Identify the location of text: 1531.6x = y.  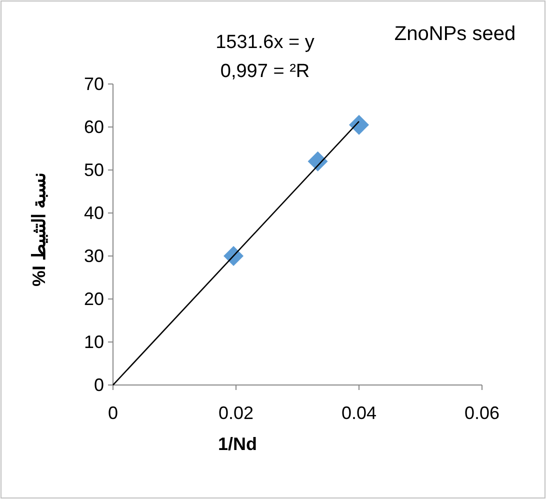
(265, 42).